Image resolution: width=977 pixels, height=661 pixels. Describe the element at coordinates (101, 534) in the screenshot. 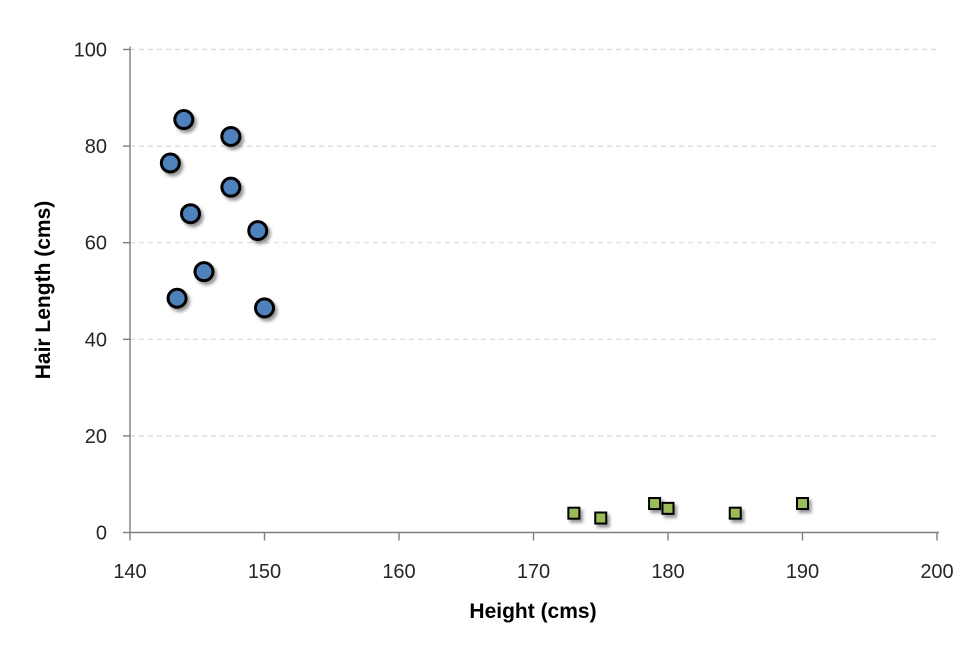

I see `y-tick-label: 0` at that location.